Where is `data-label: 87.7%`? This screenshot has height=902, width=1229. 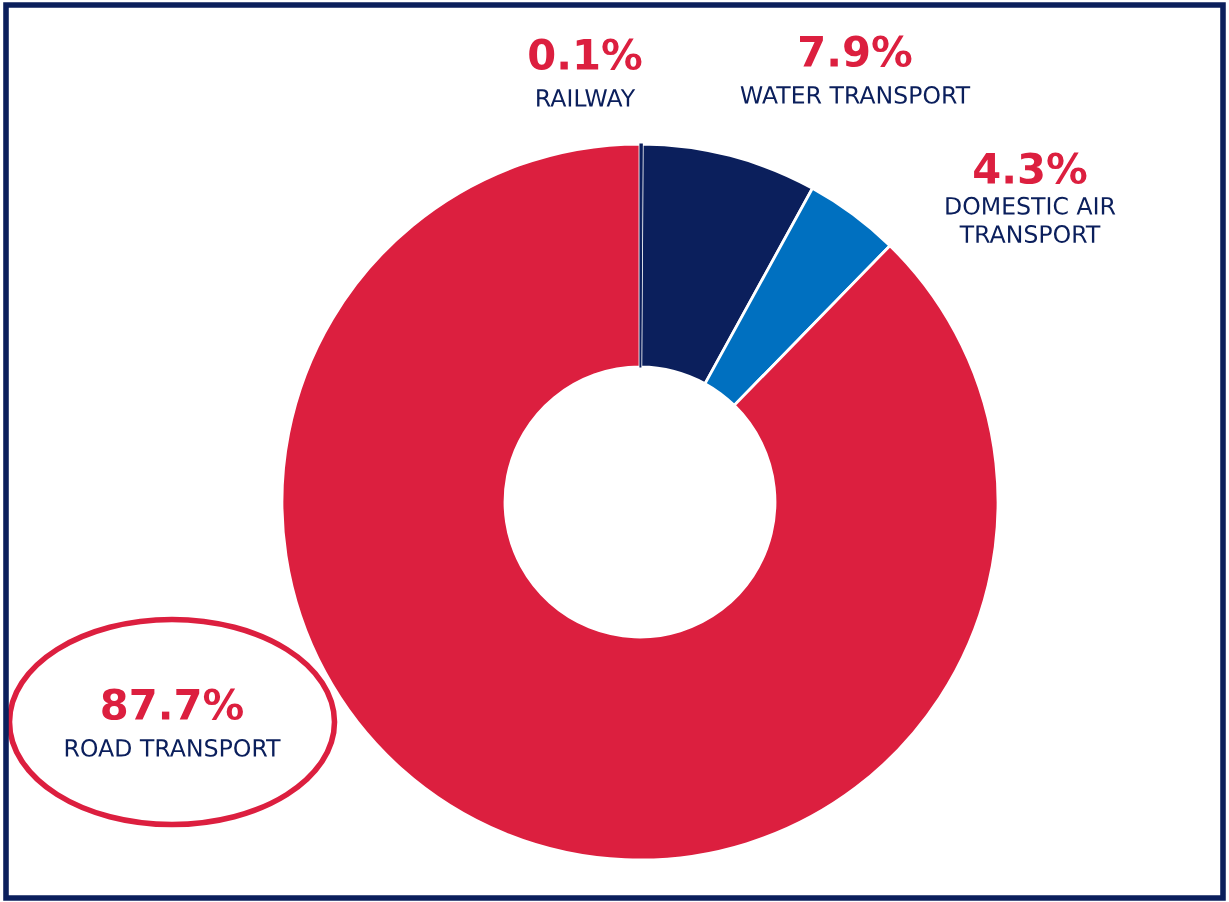 data-label: 87.7% is located at coordinates (172, 704).